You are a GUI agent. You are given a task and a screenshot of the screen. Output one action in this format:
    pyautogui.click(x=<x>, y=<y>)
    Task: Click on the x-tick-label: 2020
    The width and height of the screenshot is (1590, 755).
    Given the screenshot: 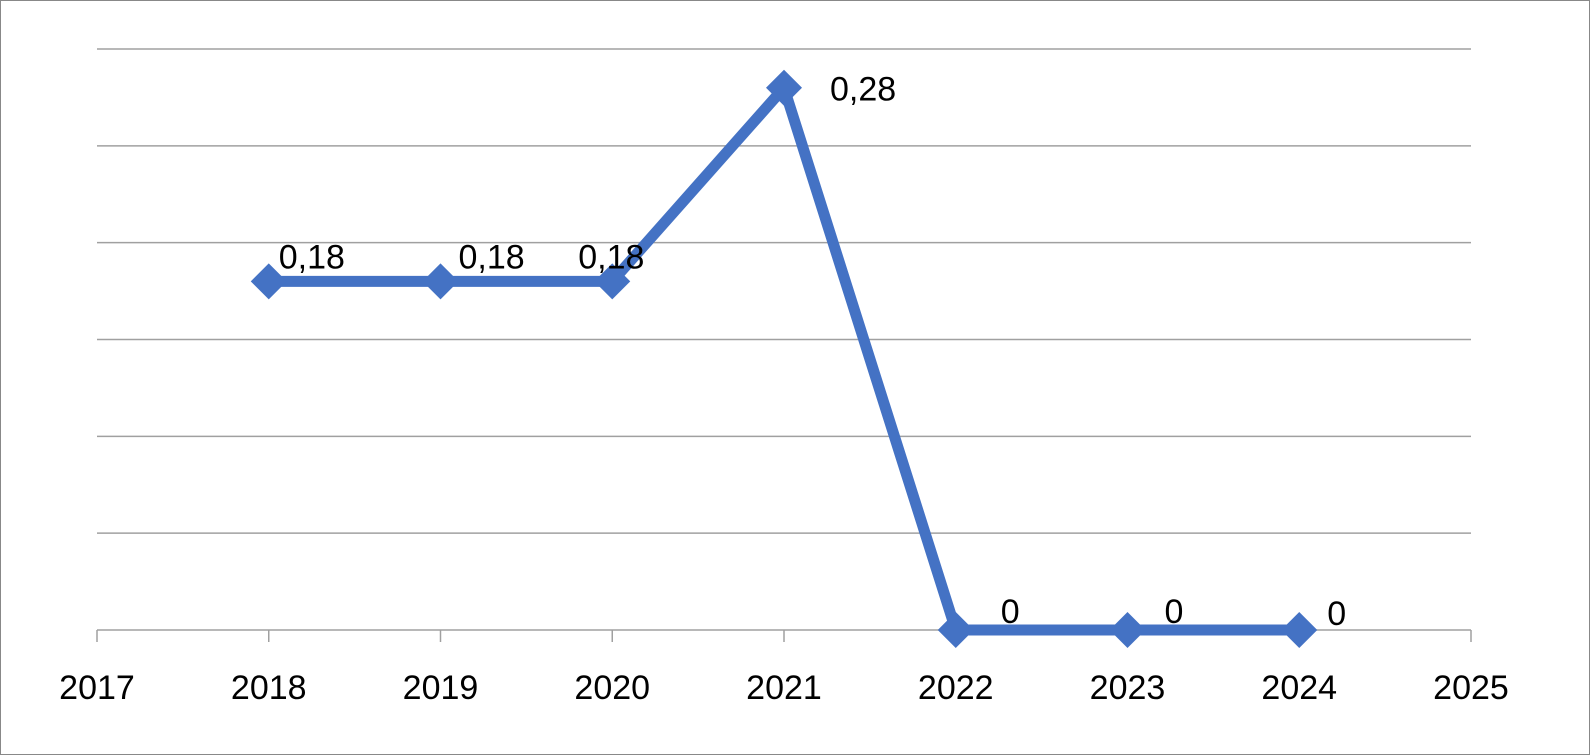 What is the action you would take?
    pyautogui.click(x=612, y=688)
    